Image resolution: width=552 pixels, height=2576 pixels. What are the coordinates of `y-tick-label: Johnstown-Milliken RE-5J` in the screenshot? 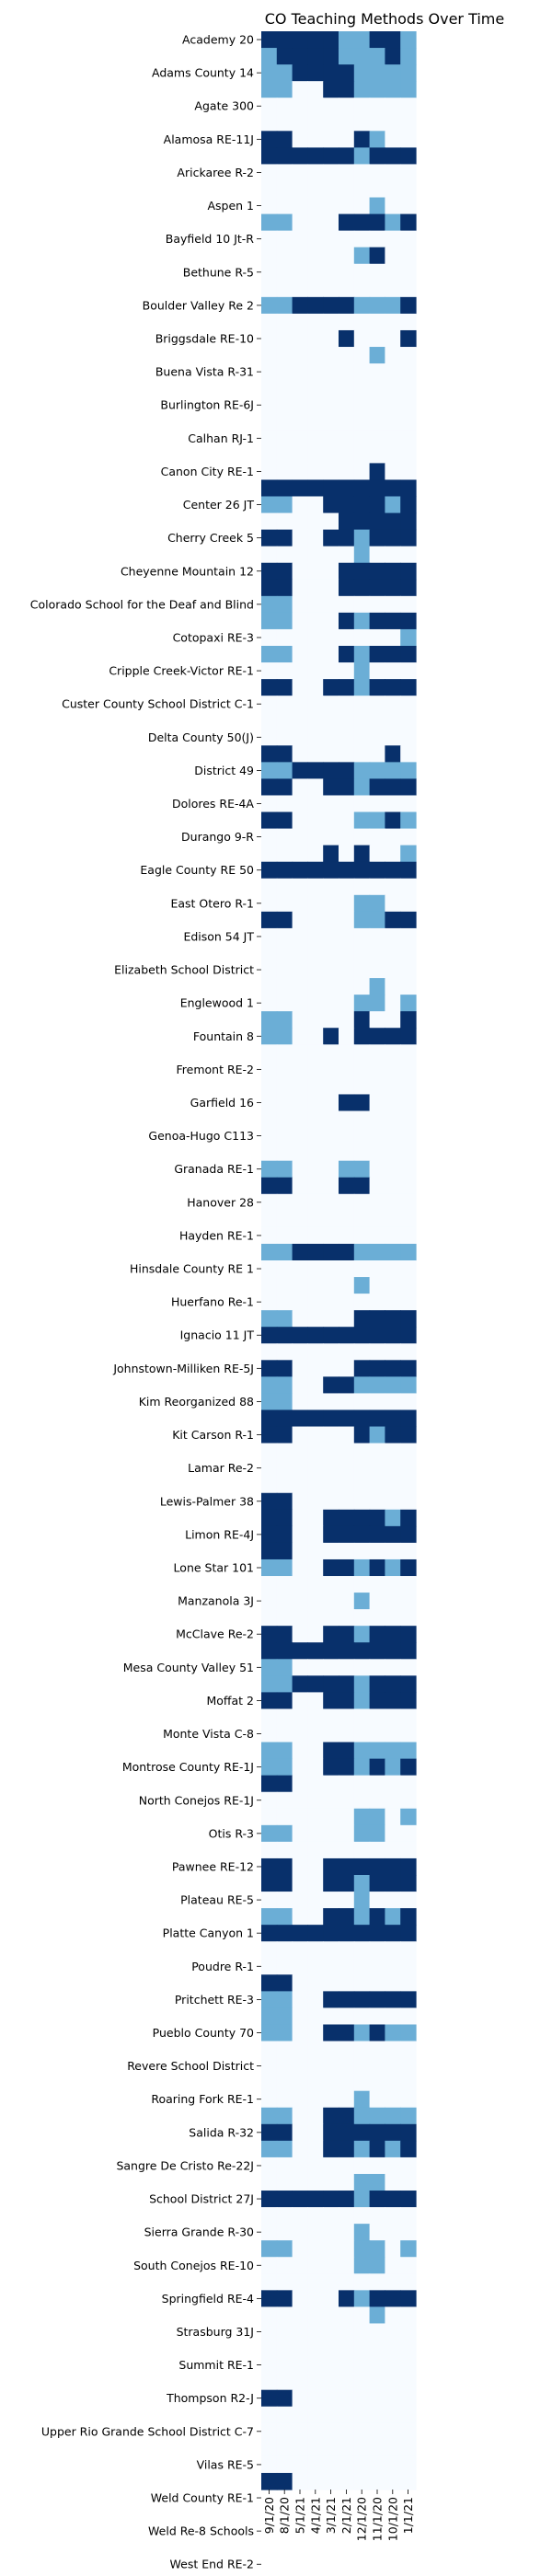 It's located at (183, 1368).